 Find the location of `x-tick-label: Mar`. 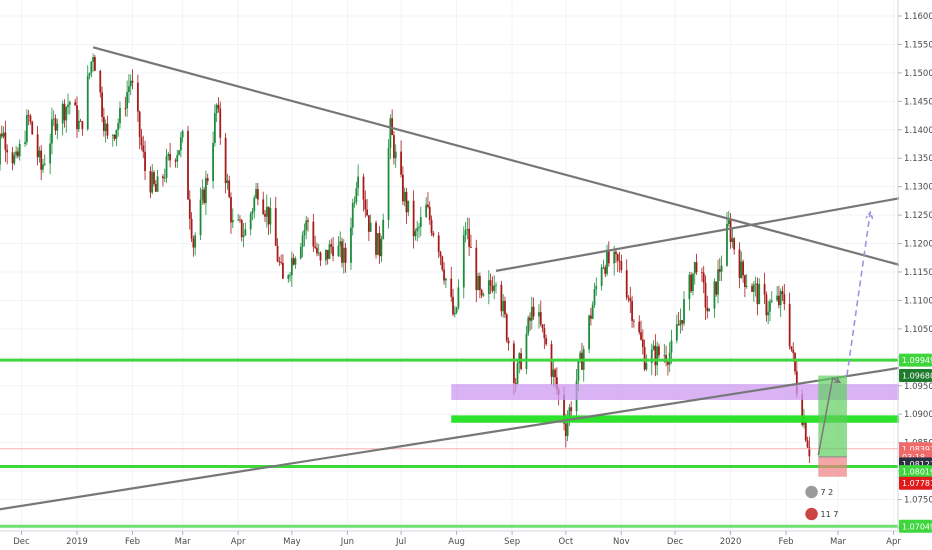

x-tick-label: Mar is located at coordinates (183, 542).